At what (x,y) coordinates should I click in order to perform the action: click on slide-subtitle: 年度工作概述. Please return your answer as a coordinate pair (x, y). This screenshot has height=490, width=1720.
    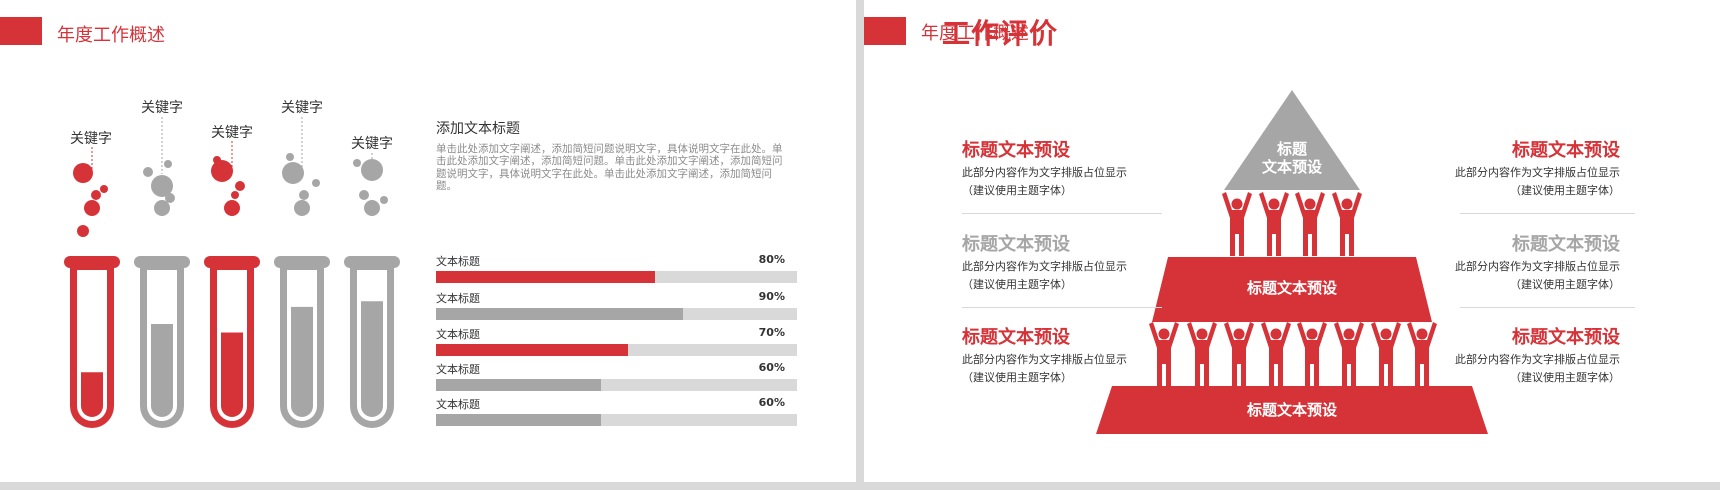
    Looking at the image, I should click on (975, 33).